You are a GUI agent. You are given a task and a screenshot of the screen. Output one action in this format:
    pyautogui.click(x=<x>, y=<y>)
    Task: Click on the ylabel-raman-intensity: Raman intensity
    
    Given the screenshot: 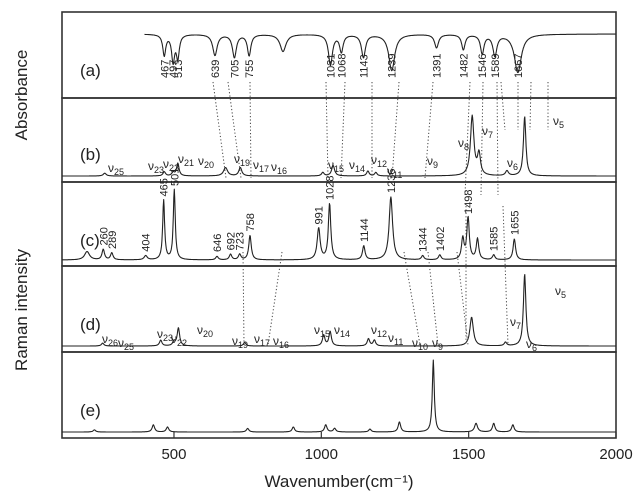 What is the action you would take?
    pyautogui.click(x=21, y=310)
    